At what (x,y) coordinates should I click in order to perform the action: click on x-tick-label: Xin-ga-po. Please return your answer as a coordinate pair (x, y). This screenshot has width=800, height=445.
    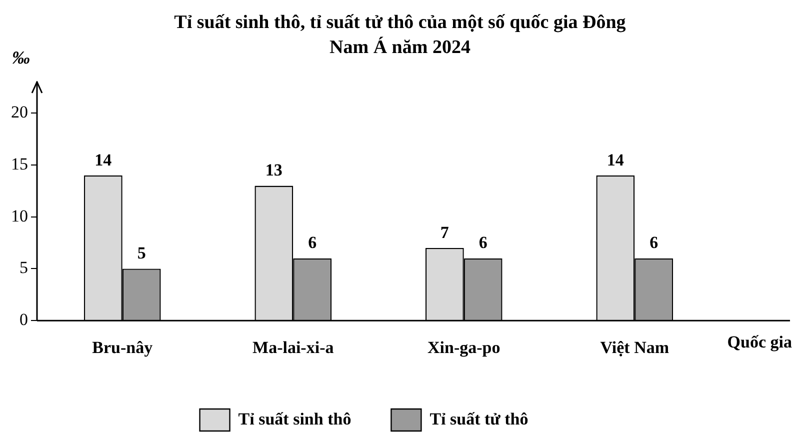
    Looking at the image, I should click on (464, 348).